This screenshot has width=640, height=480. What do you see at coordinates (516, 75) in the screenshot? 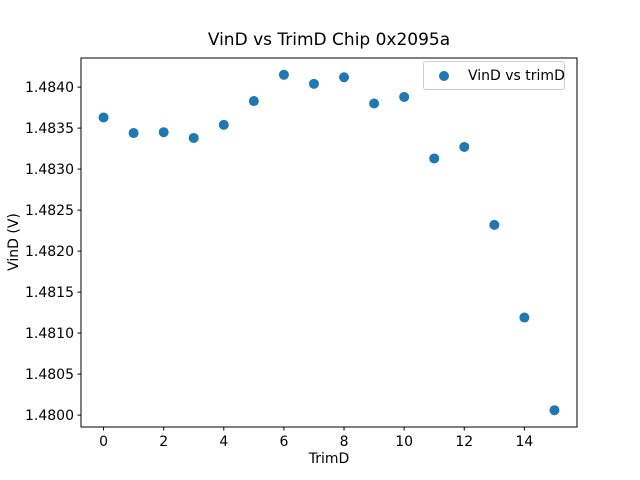
I see `legend-label: VinD vs trimD` at bounding box center [516, 75].